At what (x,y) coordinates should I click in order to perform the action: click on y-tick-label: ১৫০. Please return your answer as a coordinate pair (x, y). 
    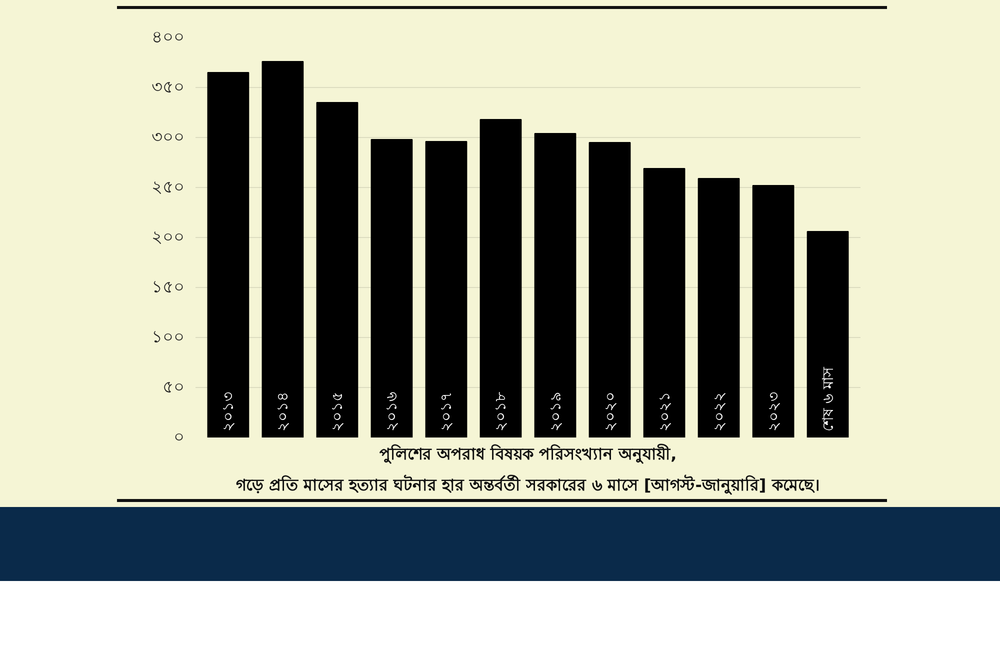
    Looking at the image, I should click on (168, 288).